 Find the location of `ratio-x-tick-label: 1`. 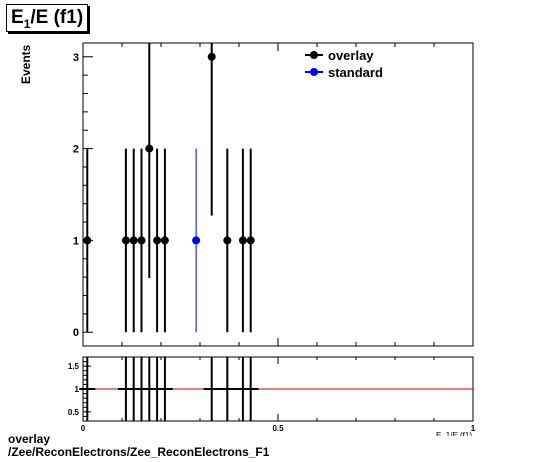

ratio-x-tick-label: 1 is located at coordinates (473, 428).